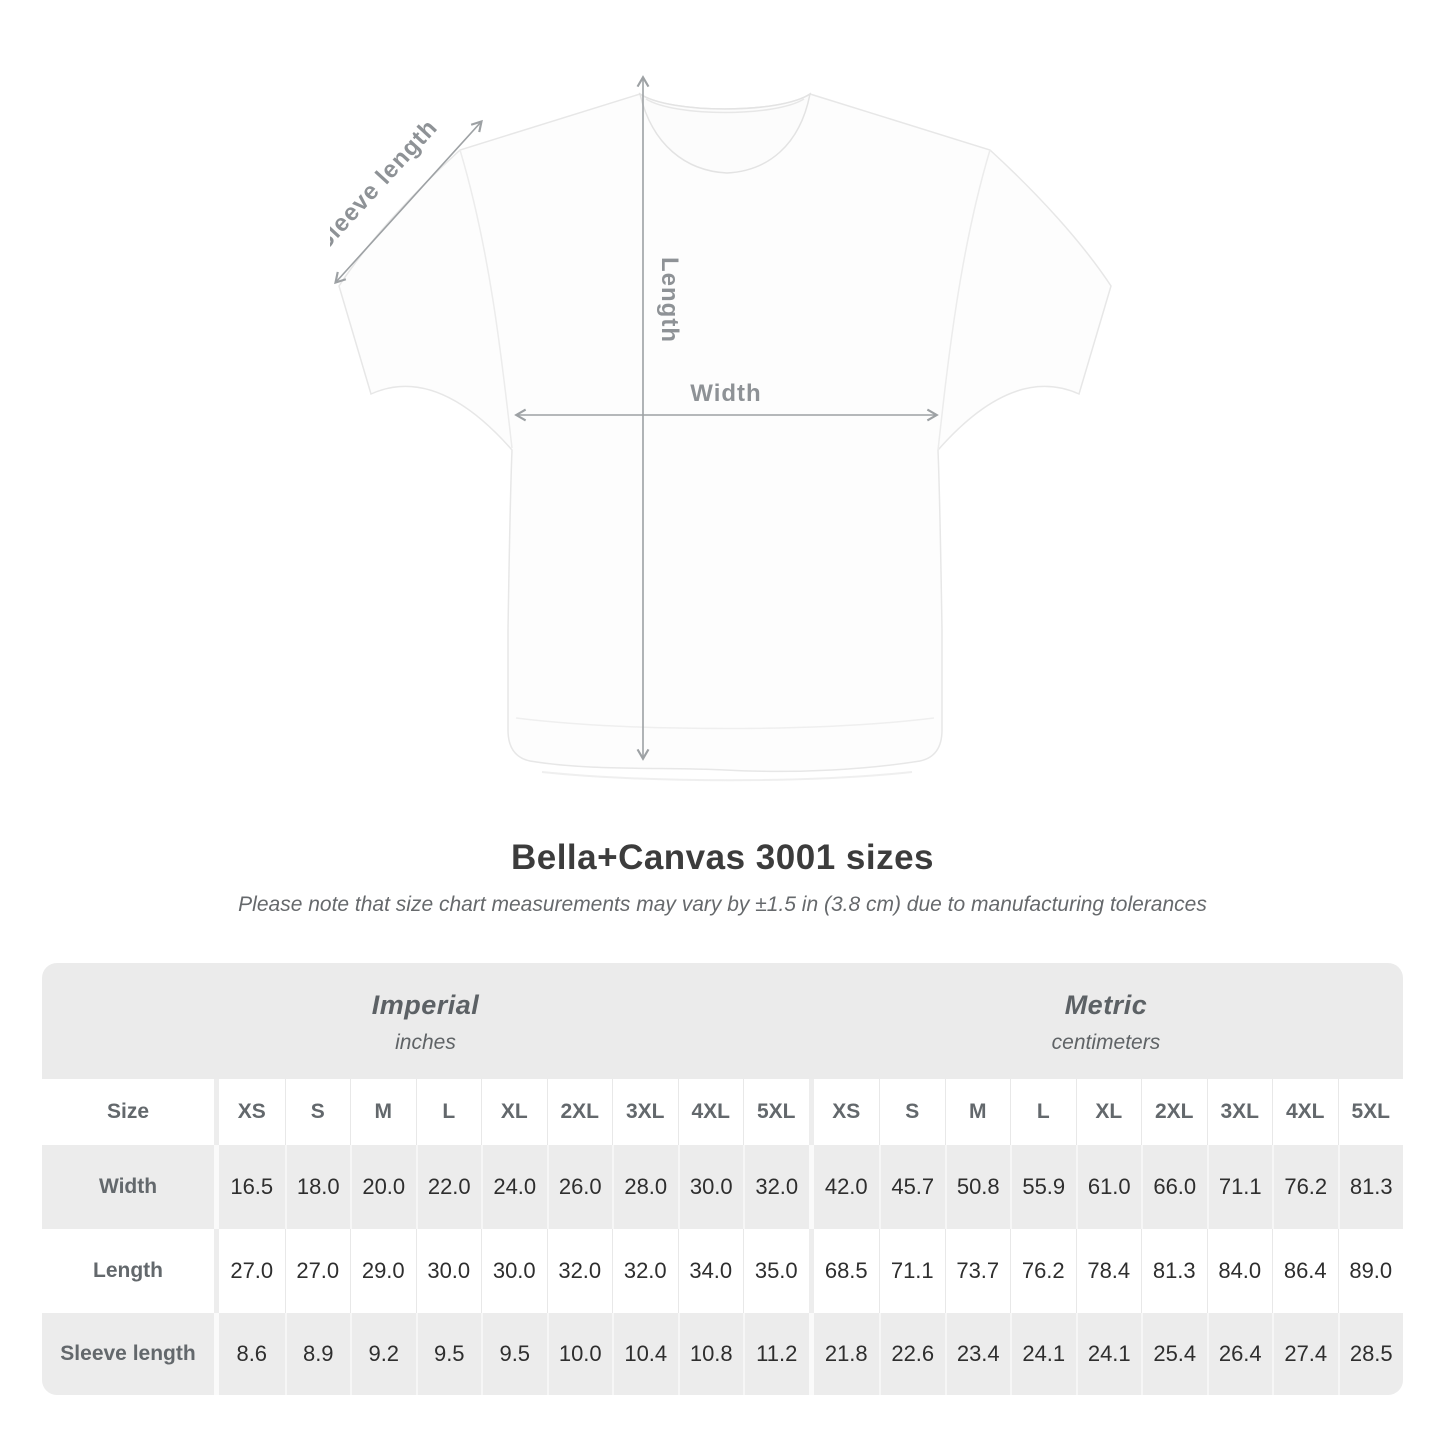 The height and width of the screenshot is (1445, 1445). What do you see at coordinates (514, 1354) in the screenshot?
I see `sleeve-length-imperial-xl: 9.5` at bounding box center [514, 1354].